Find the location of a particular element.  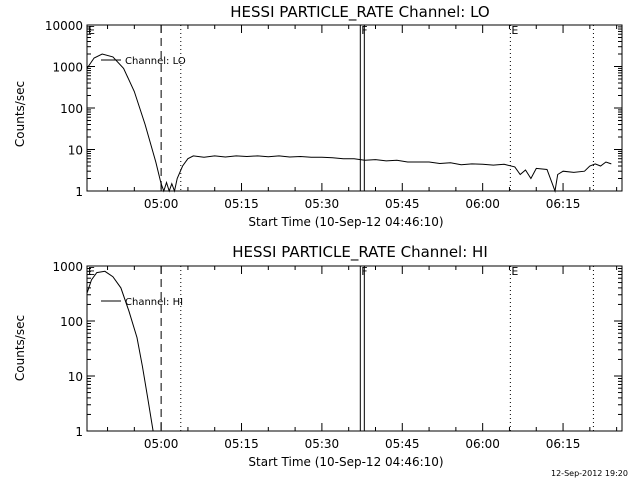

legend-label: Channel: LO is located at coordinates (155, 61).